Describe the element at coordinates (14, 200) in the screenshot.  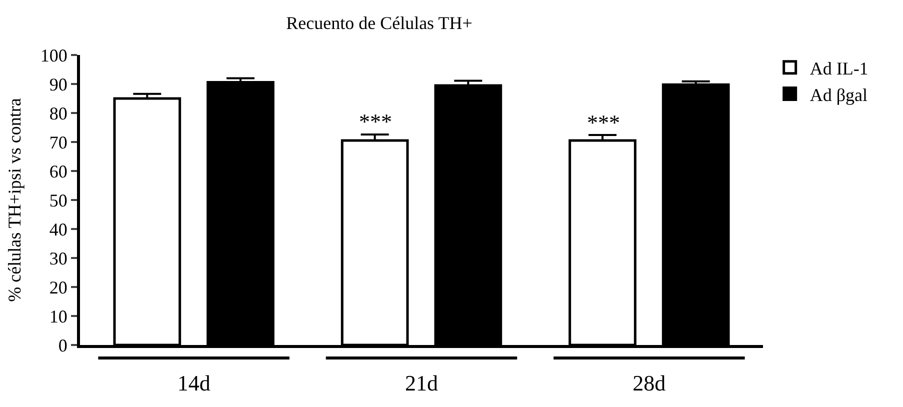
I see `y-axis-title: % células TH+ipsi vs contra` at that location.